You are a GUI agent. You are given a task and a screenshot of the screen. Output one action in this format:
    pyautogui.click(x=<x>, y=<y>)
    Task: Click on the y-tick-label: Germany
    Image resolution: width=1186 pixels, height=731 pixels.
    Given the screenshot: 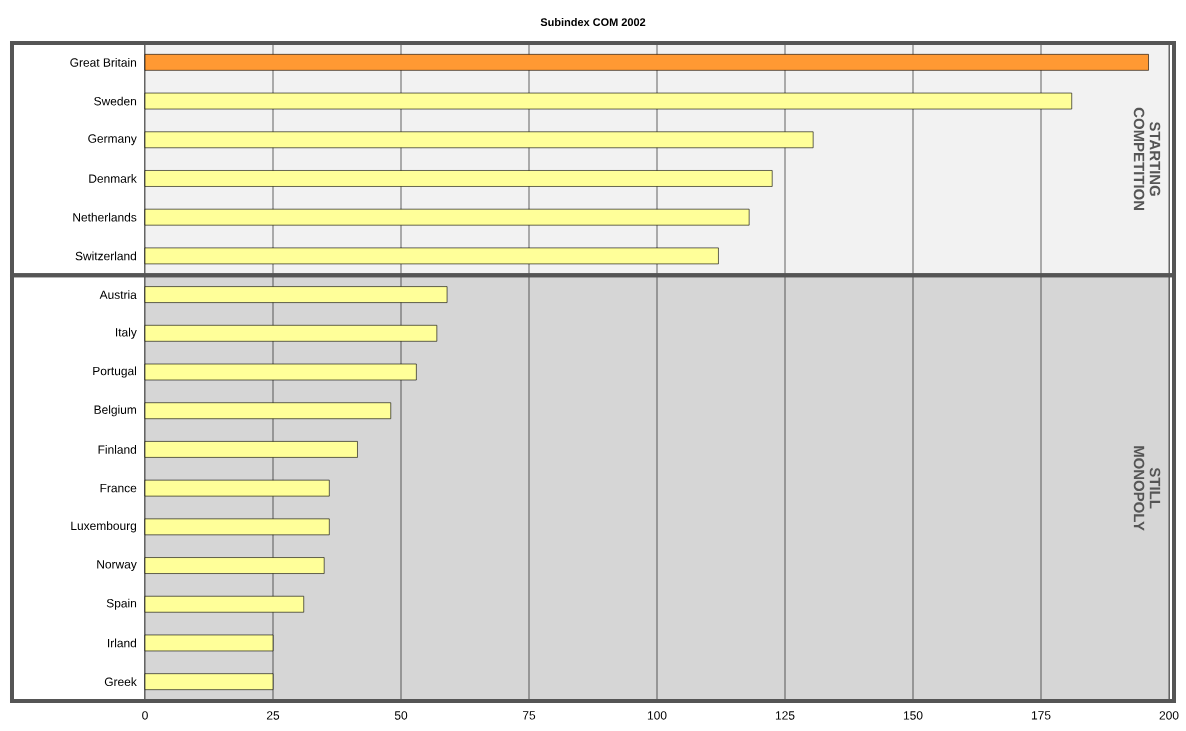 What is the action you would take?
    pyautogui.click(x=112, y=140)
    